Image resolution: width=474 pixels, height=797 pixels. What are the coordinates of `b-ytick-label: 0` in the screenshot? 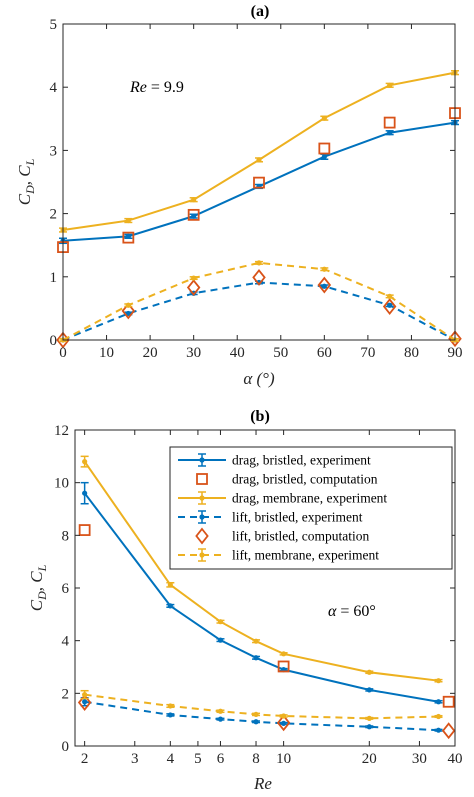 It's located at (66, 747).